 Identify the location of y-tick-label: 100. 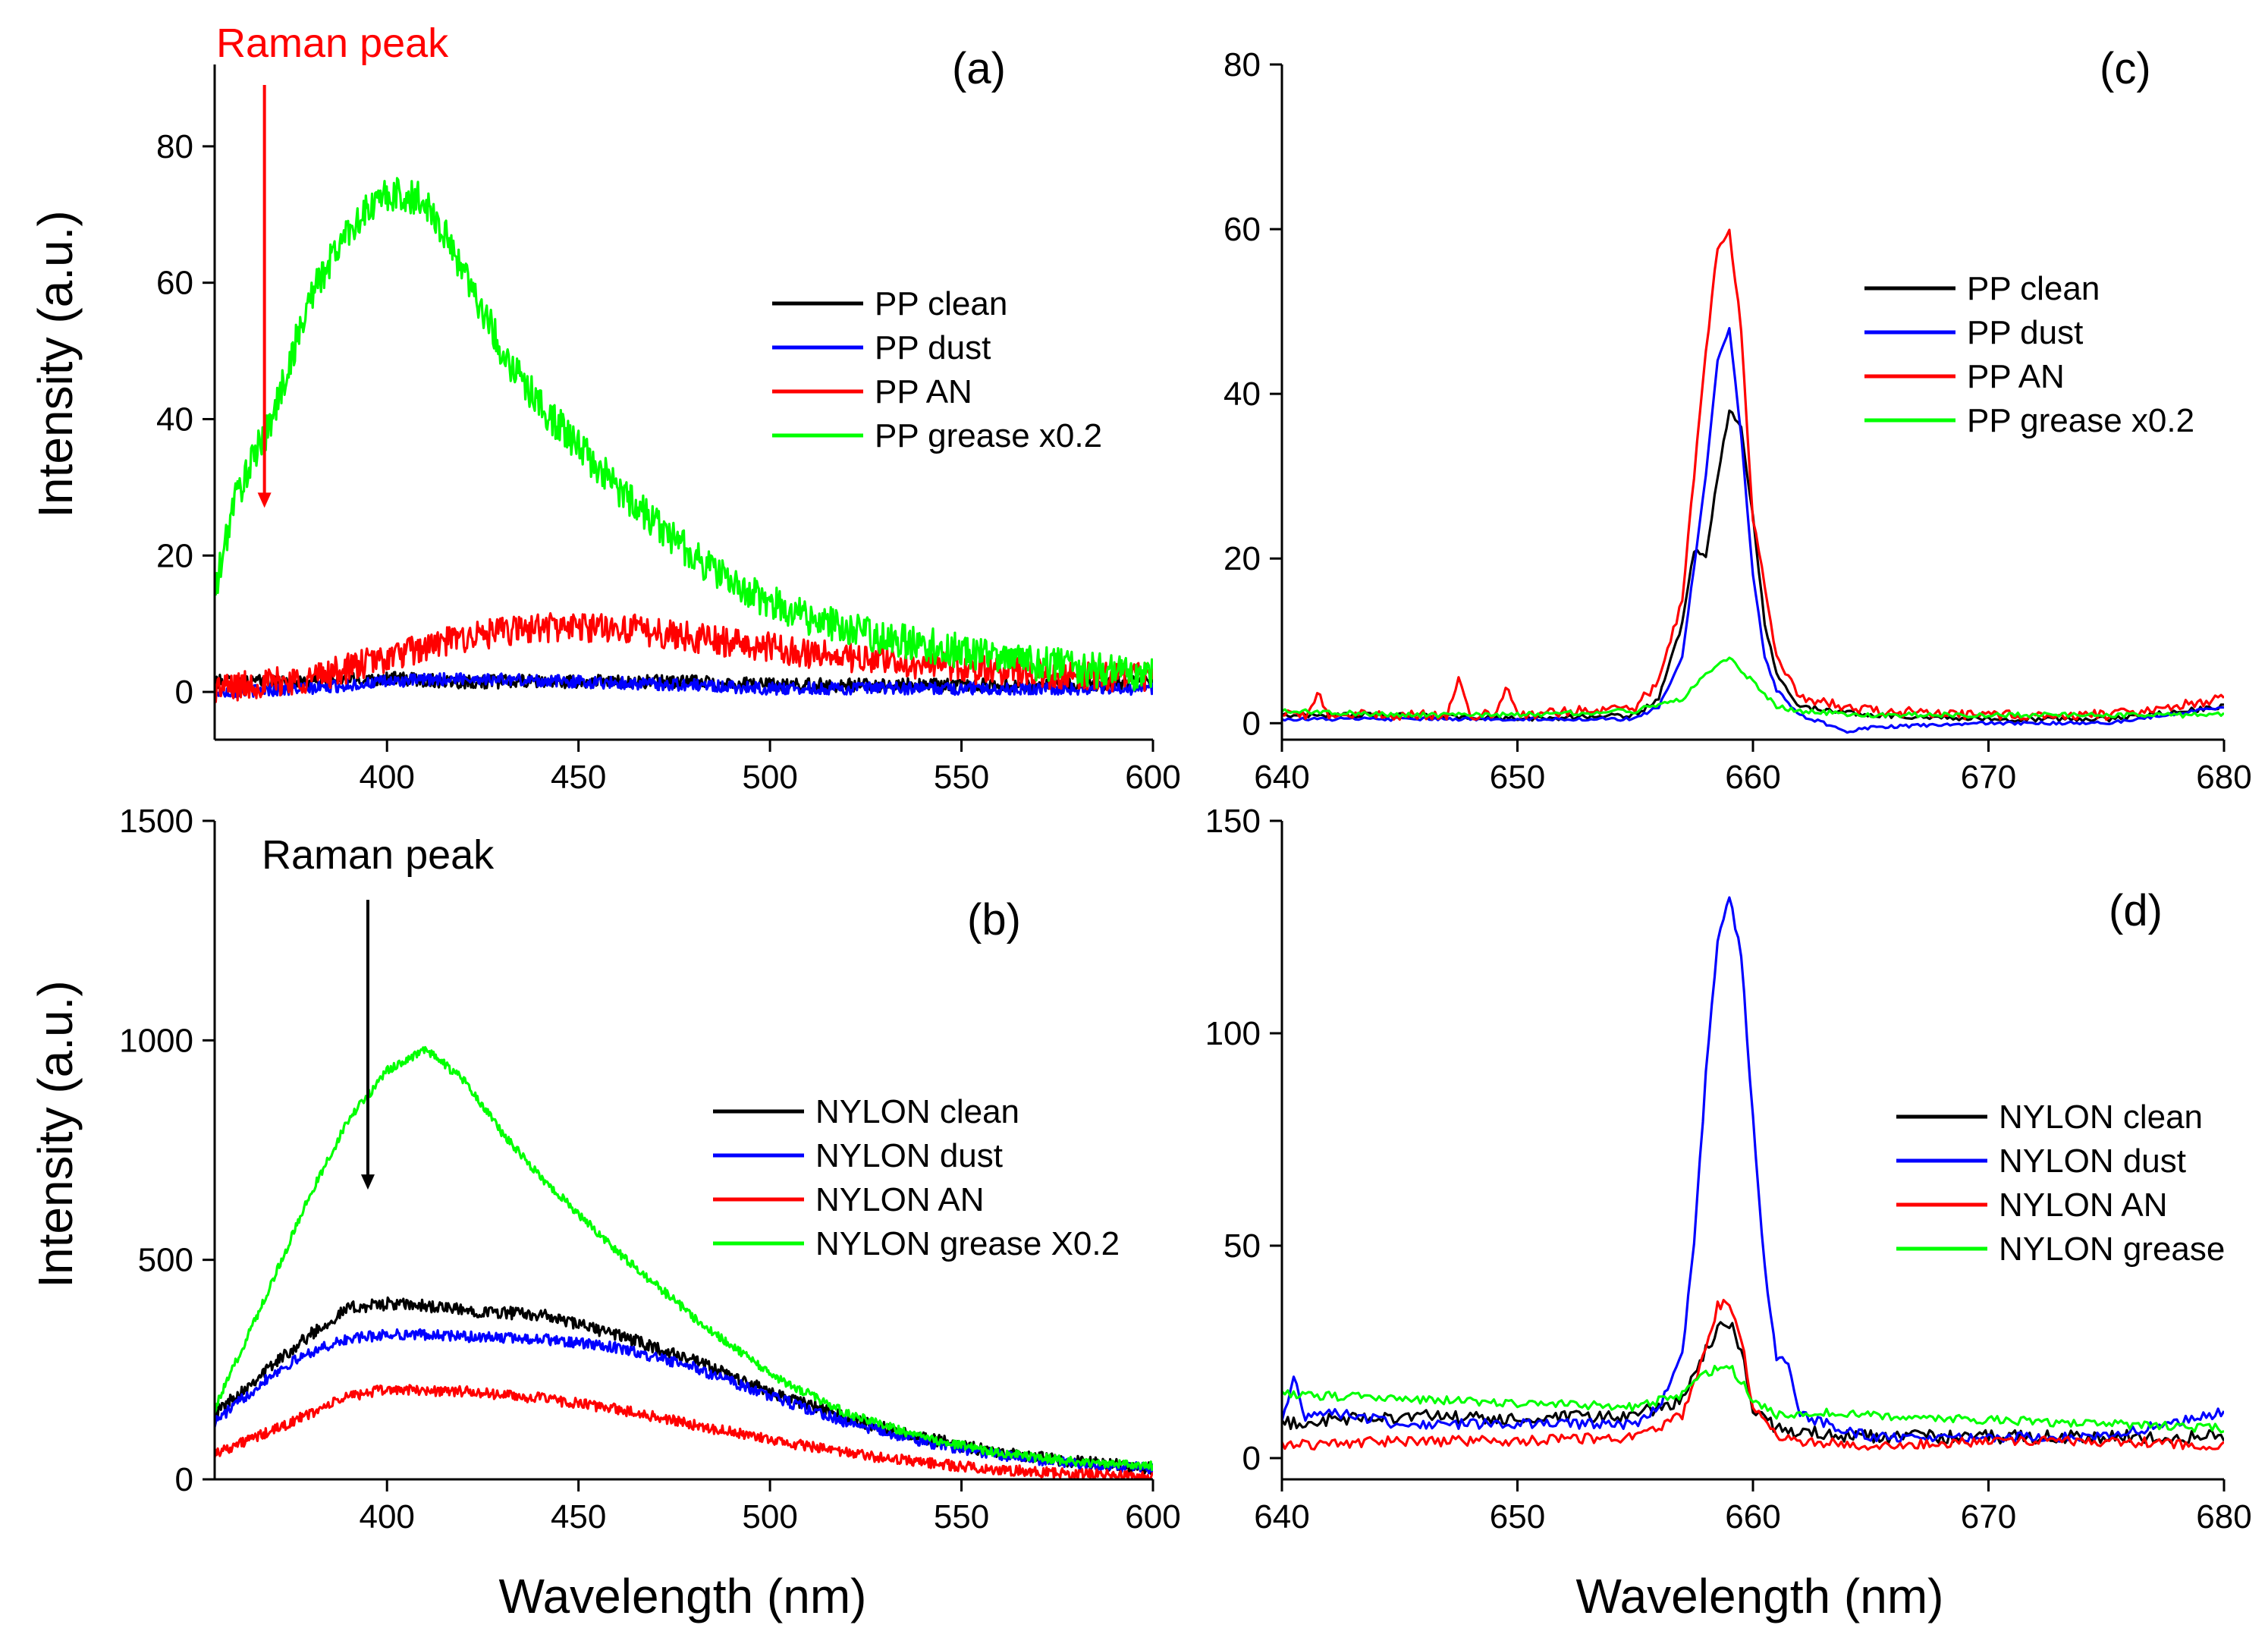
(1233, 1033).